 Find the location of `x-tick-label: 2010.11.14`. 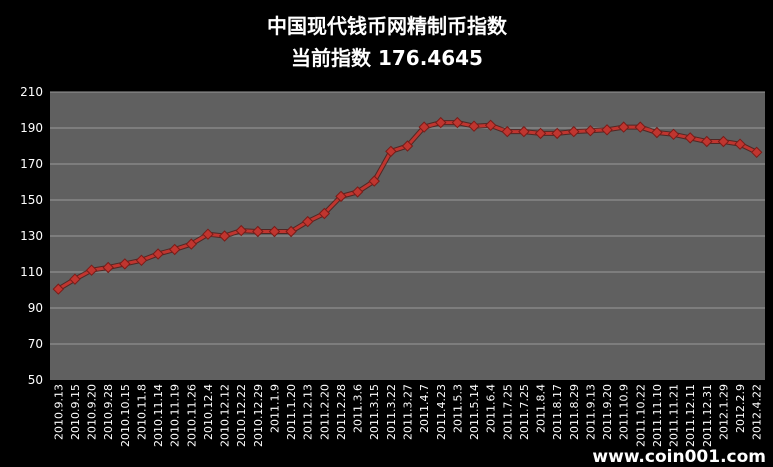

x-tick-label: 2010.11.14 is located at coordinates (158, 415).